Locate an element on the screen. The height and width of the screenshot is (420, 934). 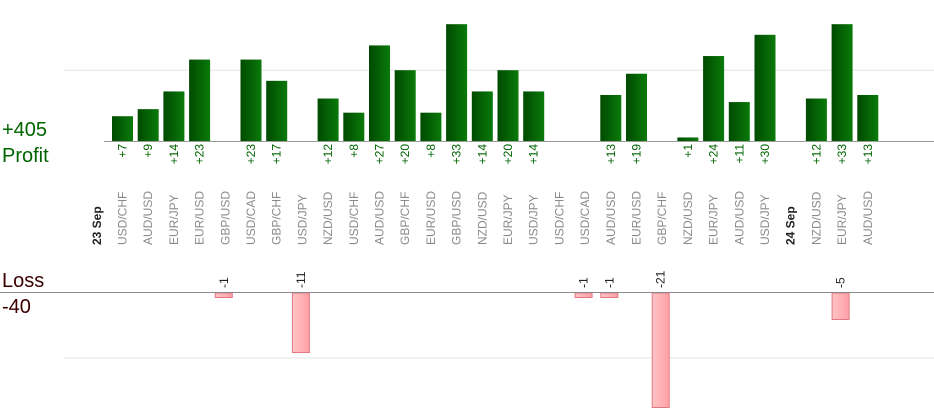
profit-value-label: +9 is located at coordinates (148, 151).